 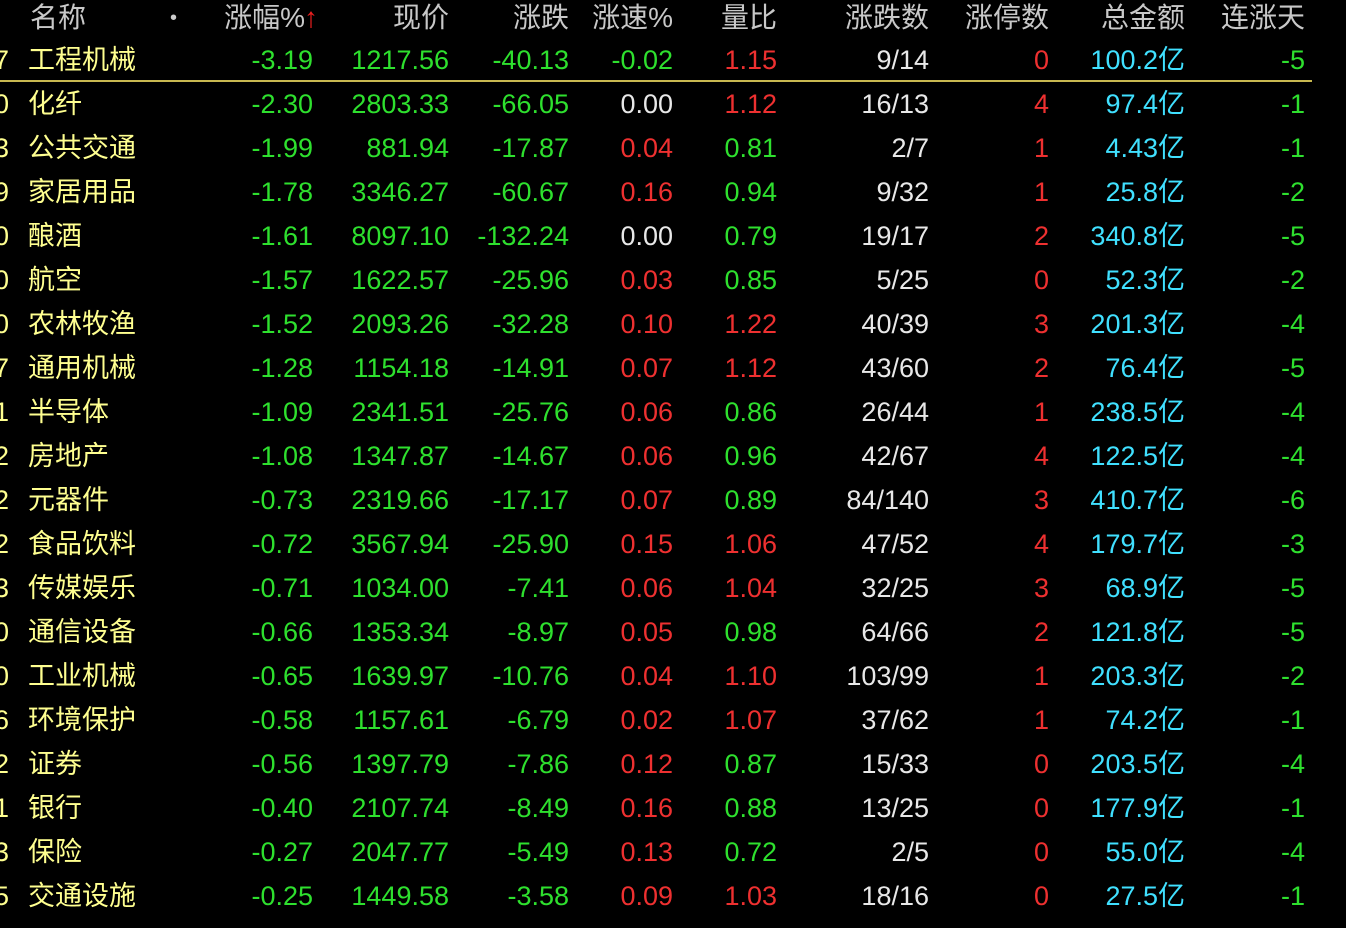 I want to click on volume-ratio: 0.79, so click(x=750, y=236).